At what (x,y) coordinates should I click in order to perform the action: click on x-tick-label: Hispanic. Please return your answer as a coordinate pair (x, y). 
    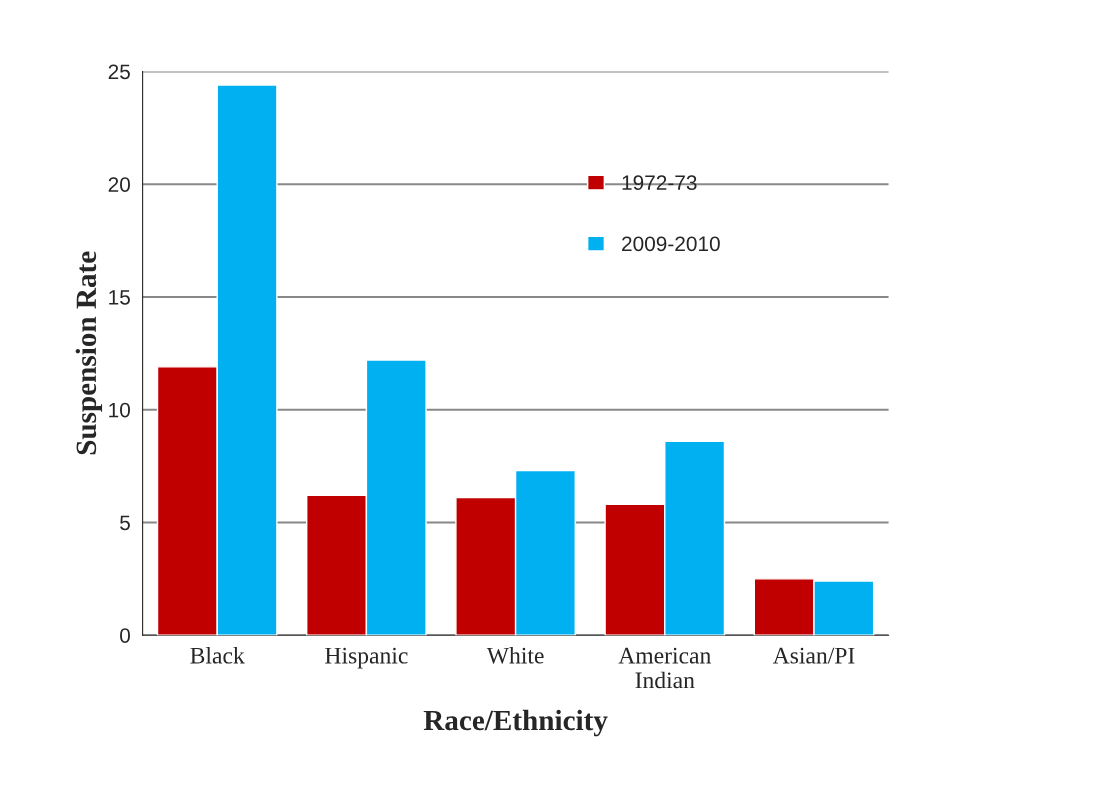
    Looking at the image, I should click on (366, 658).